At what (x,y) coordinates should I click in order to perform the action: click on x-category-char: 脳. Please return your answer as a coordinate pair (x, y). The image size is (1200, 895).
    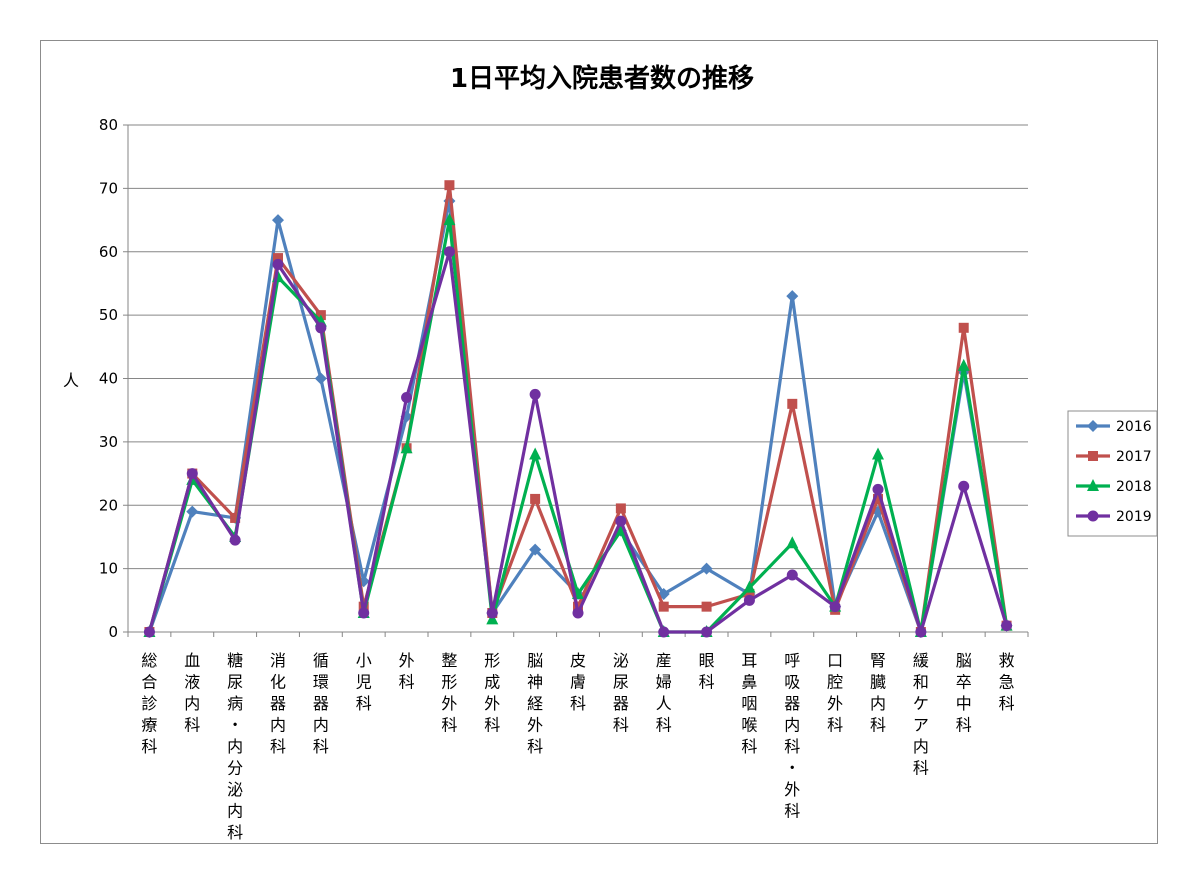
    Looking at the image, I should click on (535, 660).